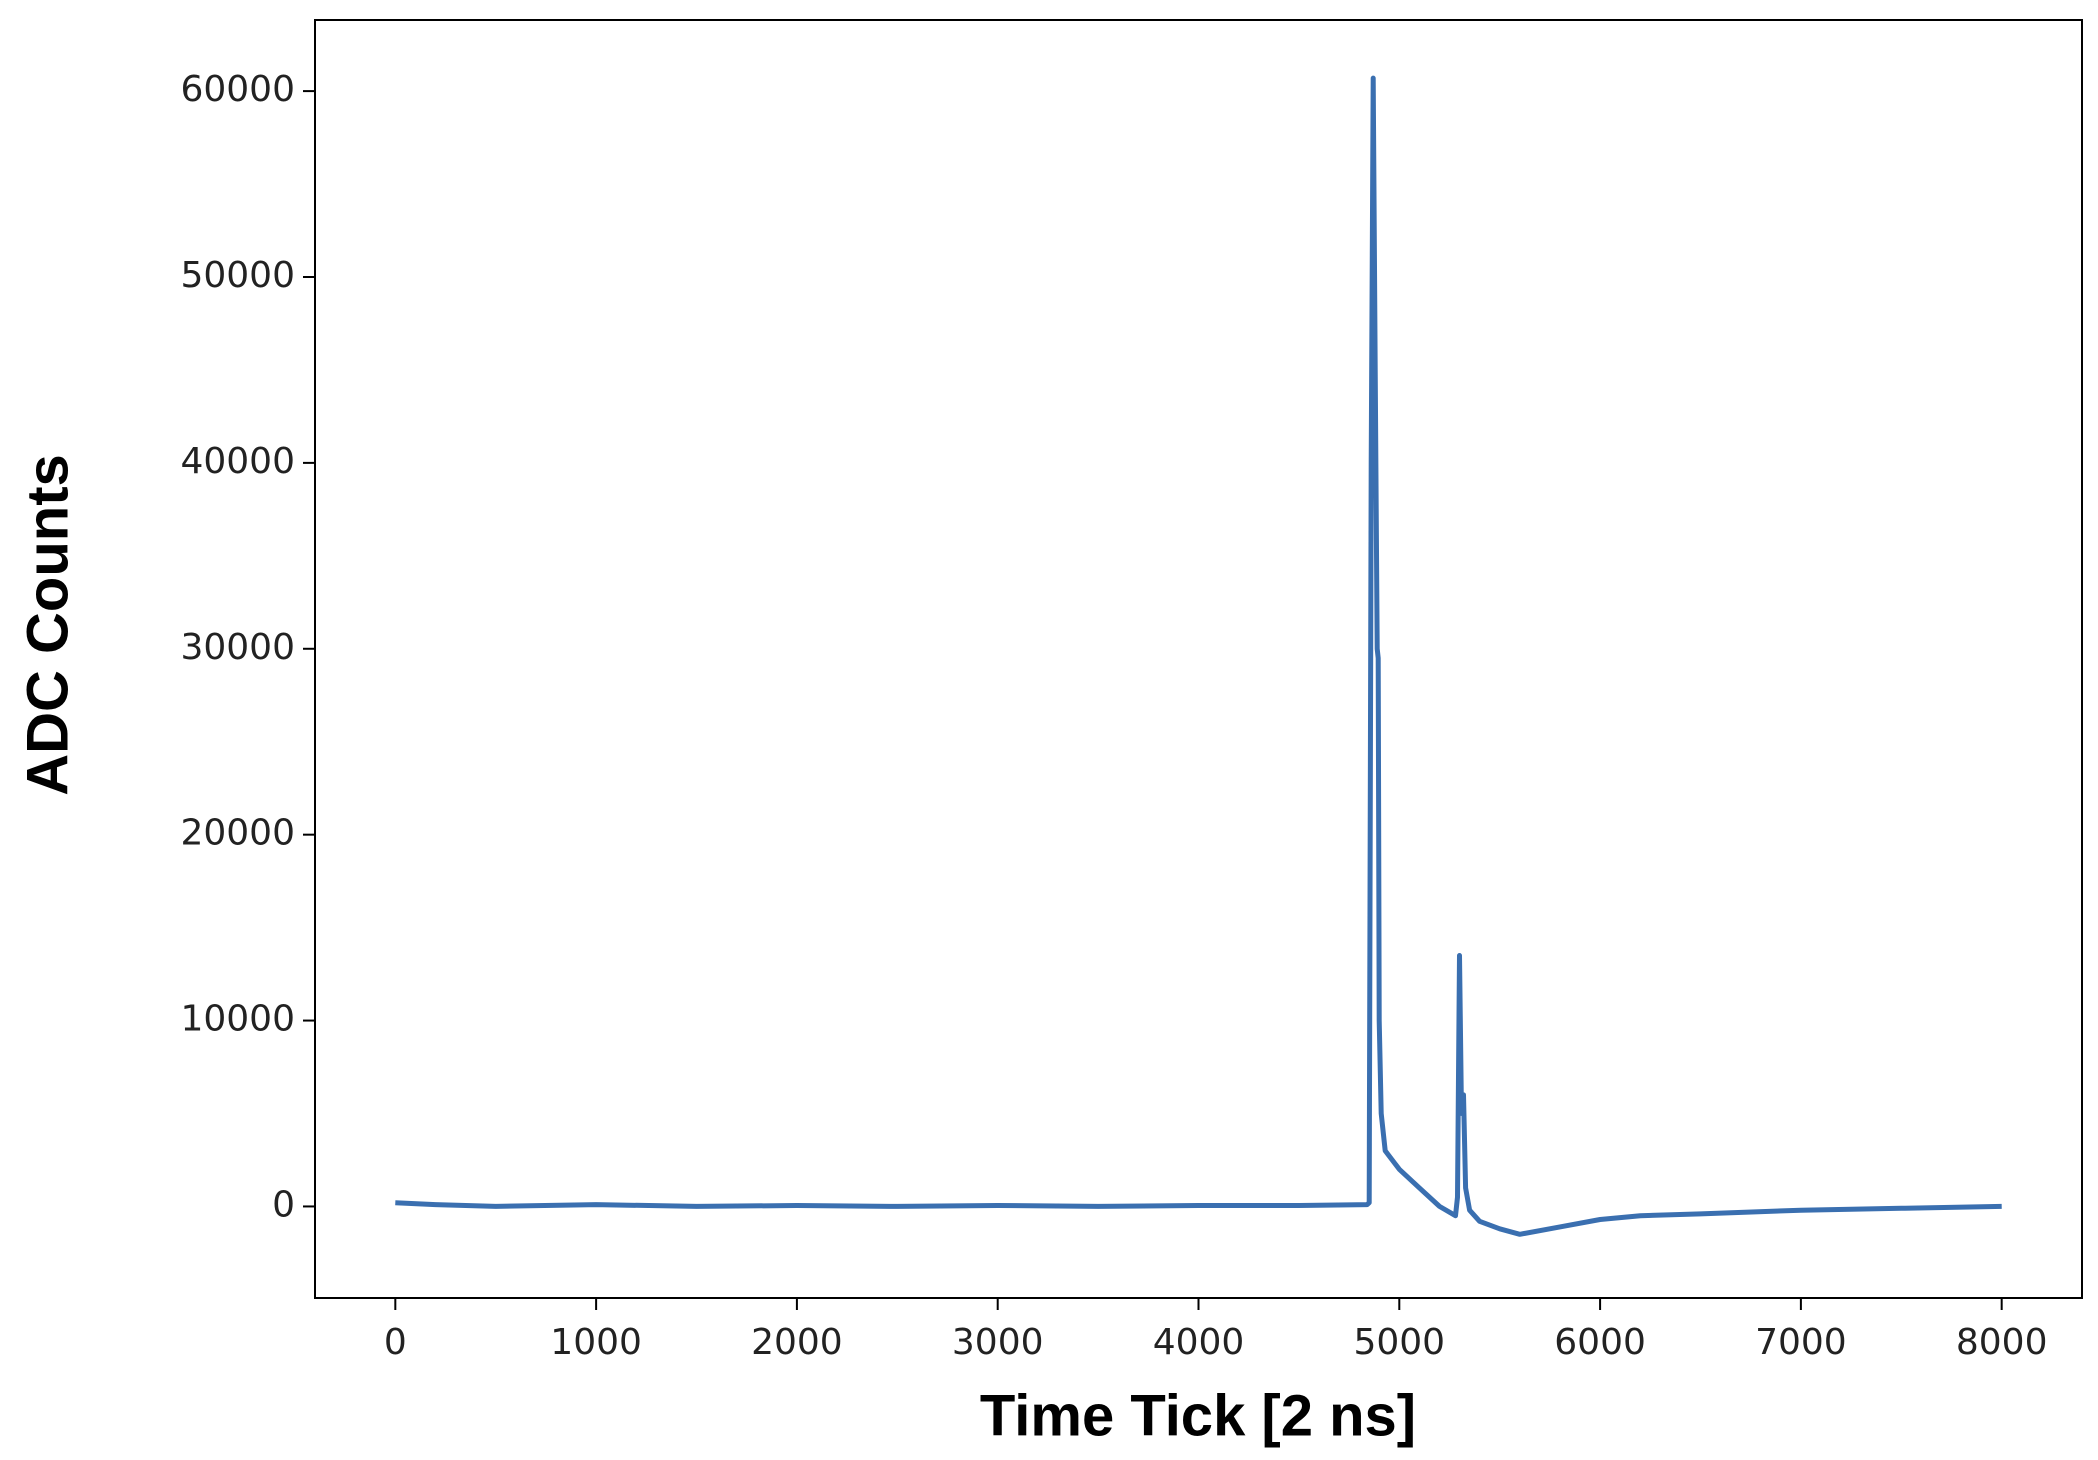 The image size is (2098, 1460). I want to click on x-tick-label: 3000, so click(998, 1342).